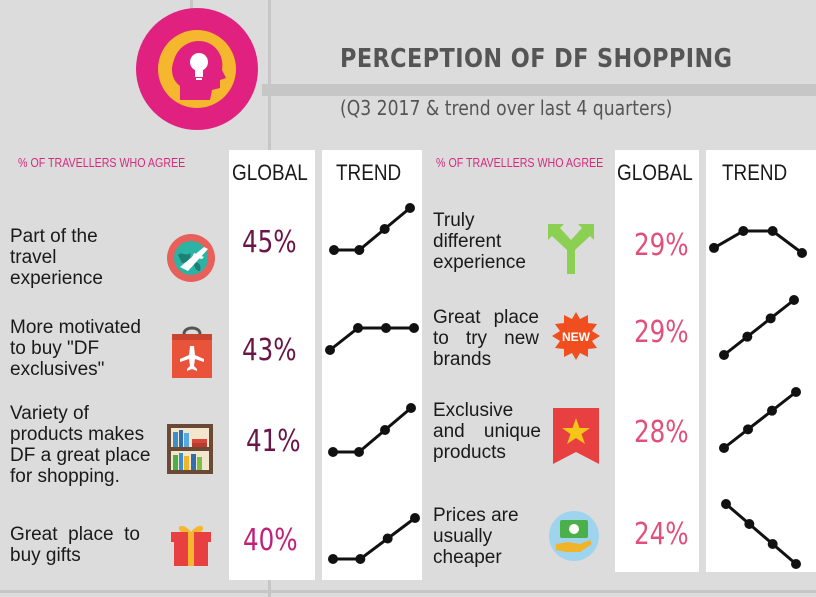  I want to click on shopping-bag-plane-icon, so click(192, 352).